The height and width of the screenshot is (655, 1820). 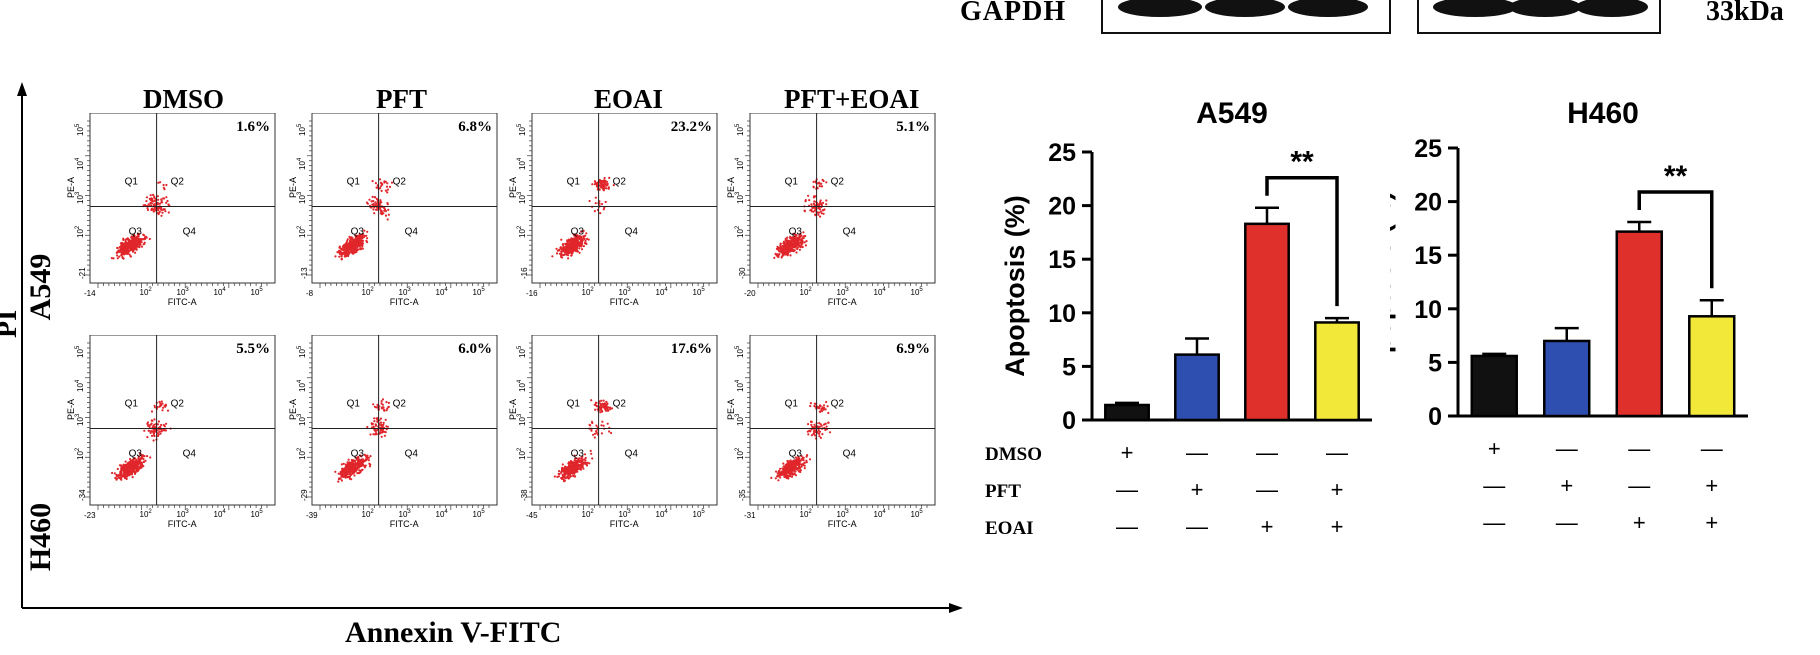 I want to click on y-neg-tick-label: -34, so click(x=82, y=495).